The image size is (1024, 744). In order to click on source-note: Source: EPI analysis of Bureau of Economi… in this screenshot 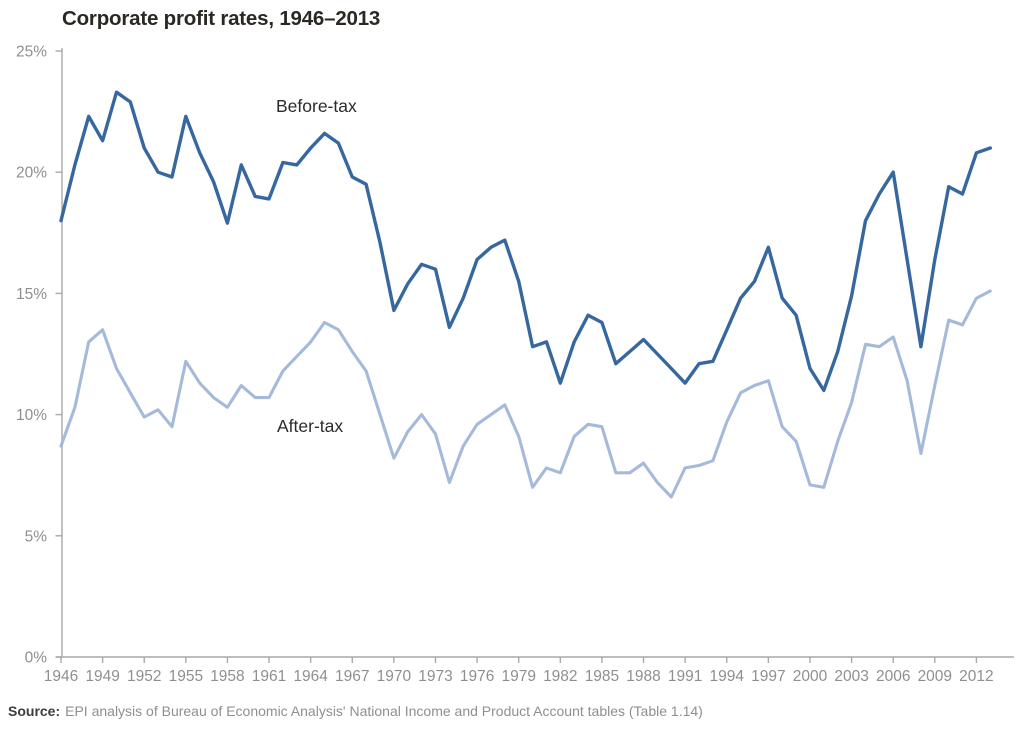, I will do `click(355, 711)`.